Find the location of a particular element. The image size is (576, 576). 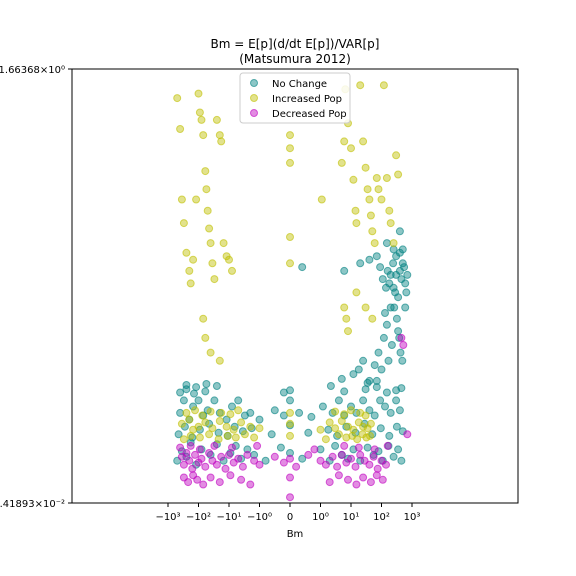

x-axis-label: Bm is located at coordinates (295, 534).